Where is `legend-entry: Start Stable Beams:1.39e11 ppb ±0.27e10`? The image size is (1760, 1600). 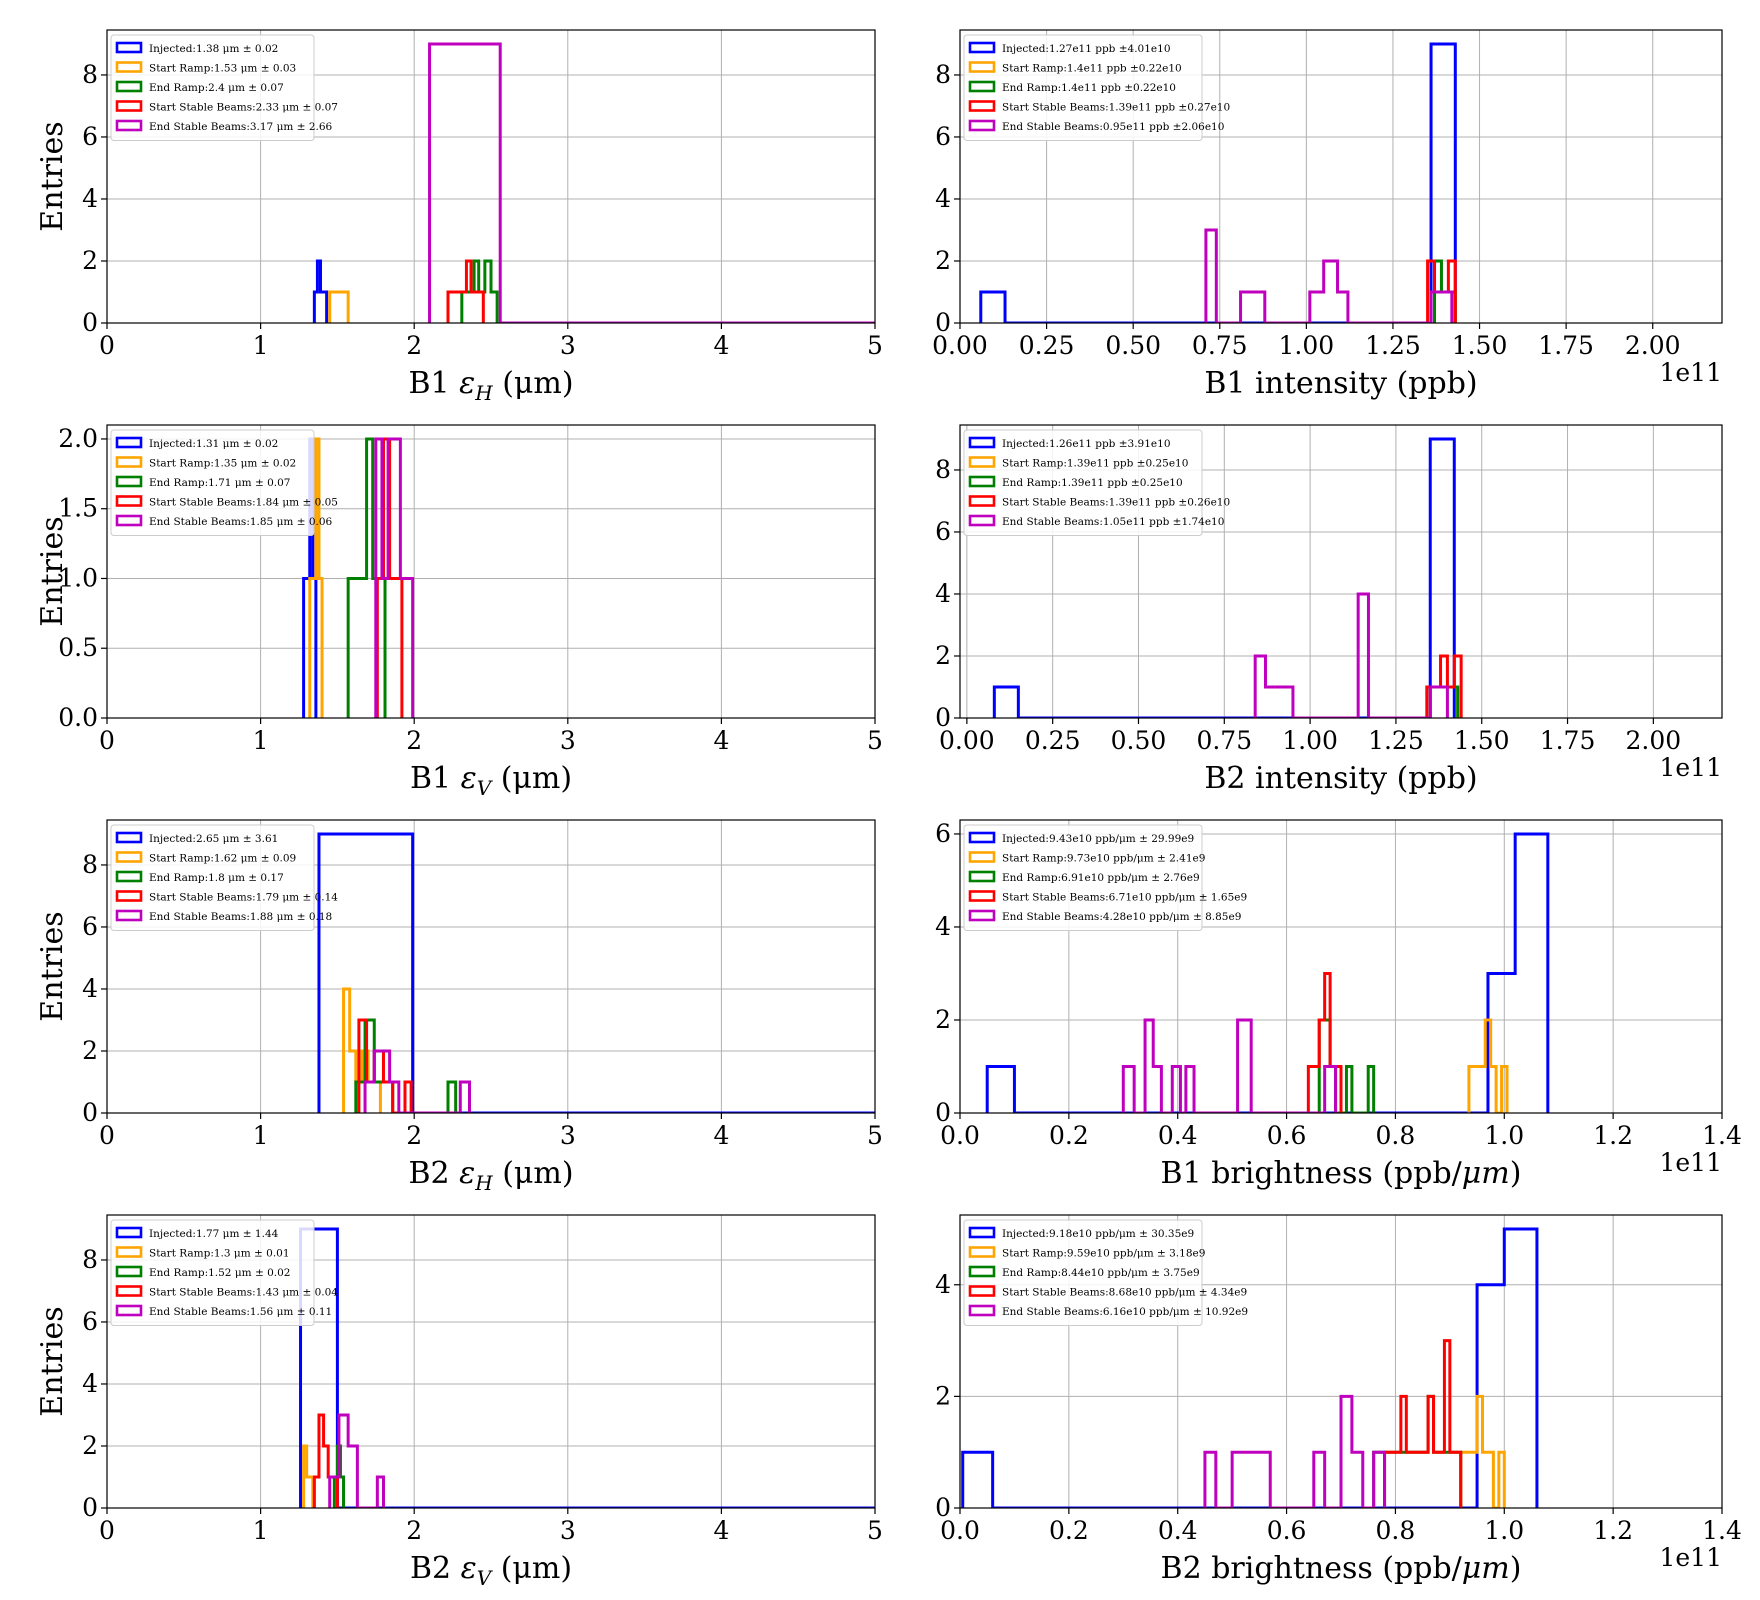 legend-entry: Start Stable Beams:1.39e11 ppb ±0.27e10 is located at coordinates (1116, 108).